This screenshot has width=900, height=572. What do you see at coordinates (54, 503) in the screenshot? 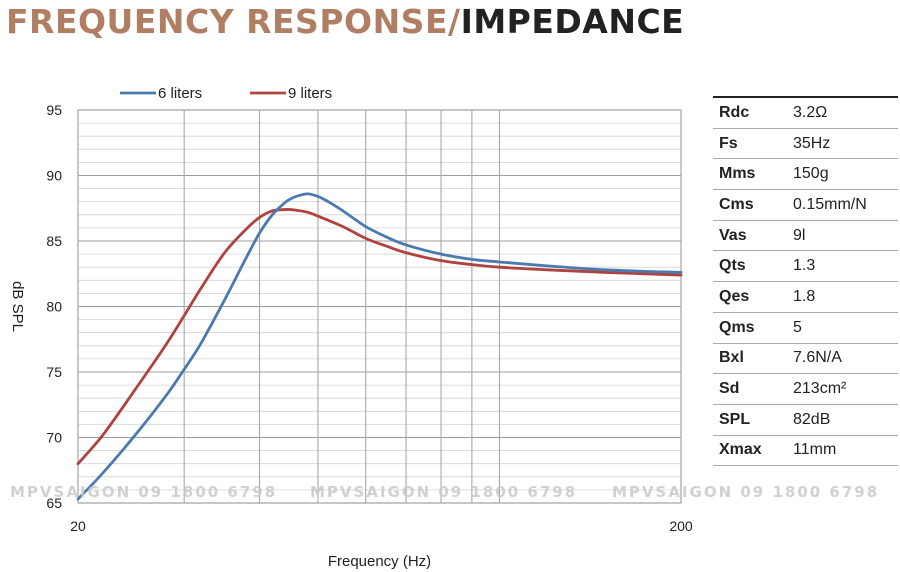
I see `y-tick-label: 65` at bounding box center [54, 503].